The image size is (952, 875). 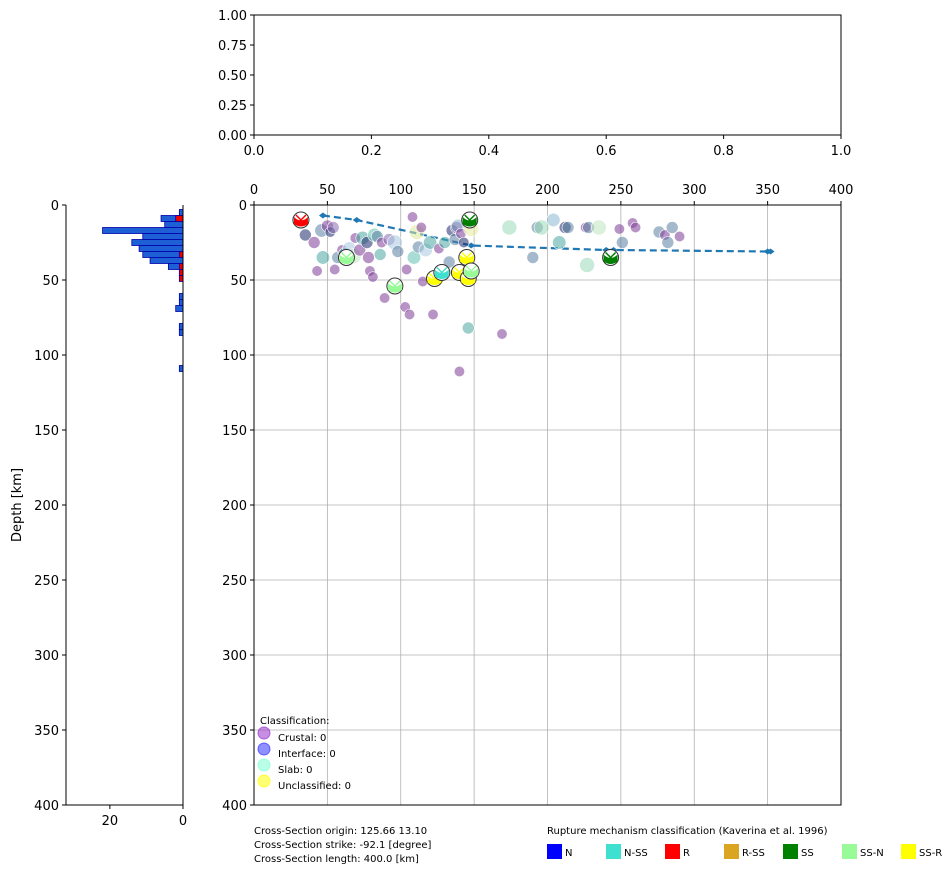 What do you see at coordinates (327, 190) in the screenshot?
I see `main-x-tick-label: 50` at bounding box center [327, 190].